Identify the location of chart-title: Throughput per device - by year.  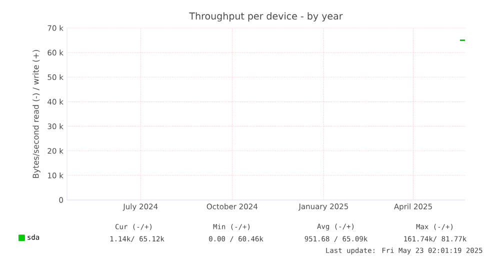
(266, 17).